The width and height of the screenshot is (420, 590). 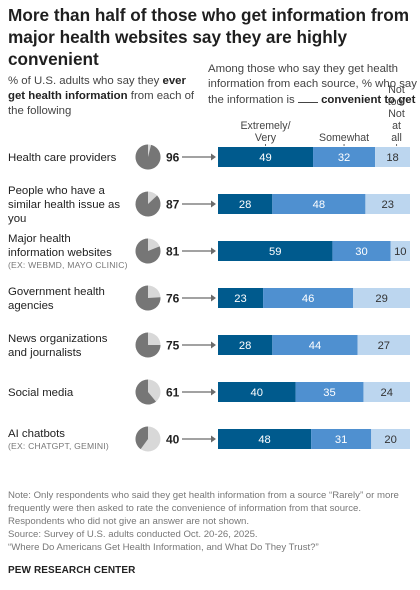 I want to click on bar-value-label: 18, so click(x=392, y=158).